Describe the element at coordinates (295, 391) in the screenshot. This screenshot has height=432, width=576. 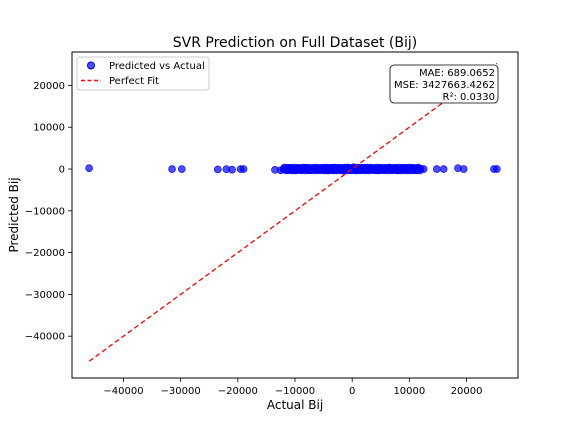
I see `x-tick-label-3: −10000` at that location.